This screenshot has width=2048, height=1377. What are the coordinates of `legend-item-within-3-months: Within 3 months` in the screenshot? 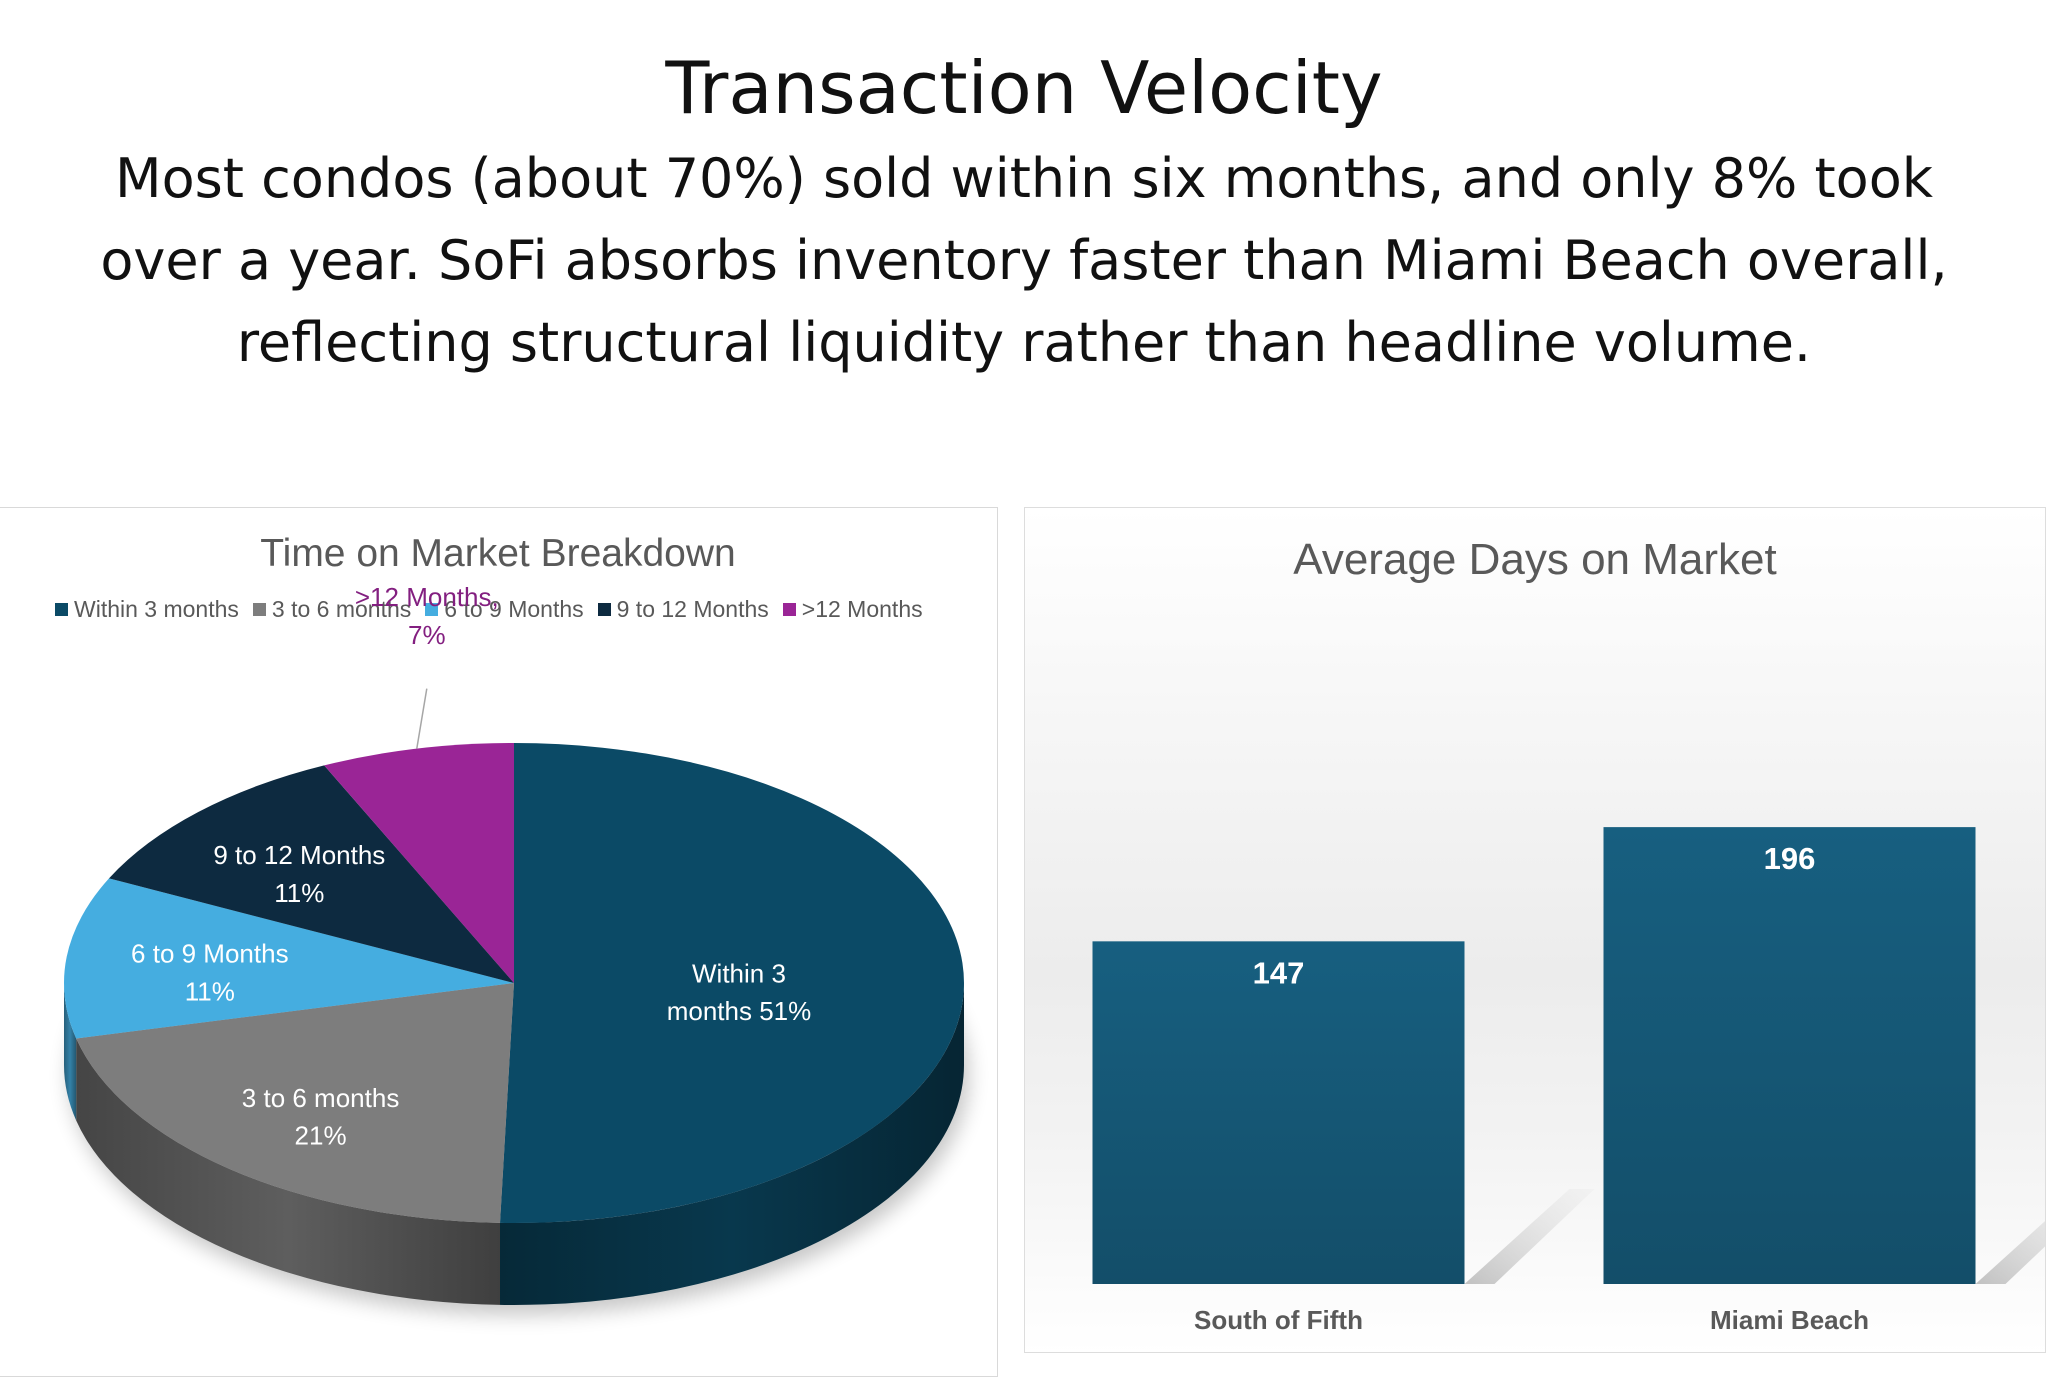 It's located at (147, 609).